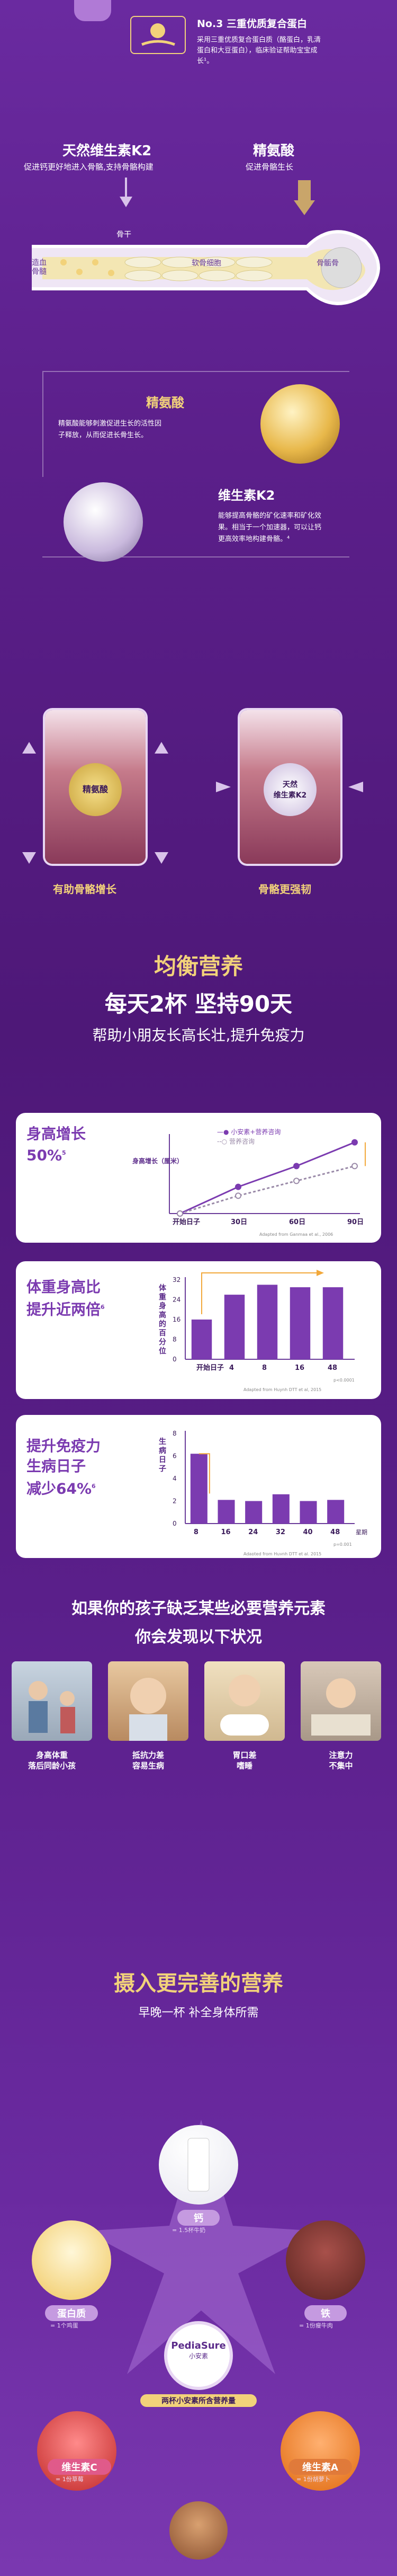 Image resolution: width=397 pixels, height=2576 pixels. I want to click on label-zaoxue: 造血 骨髓, so click(39, 267).